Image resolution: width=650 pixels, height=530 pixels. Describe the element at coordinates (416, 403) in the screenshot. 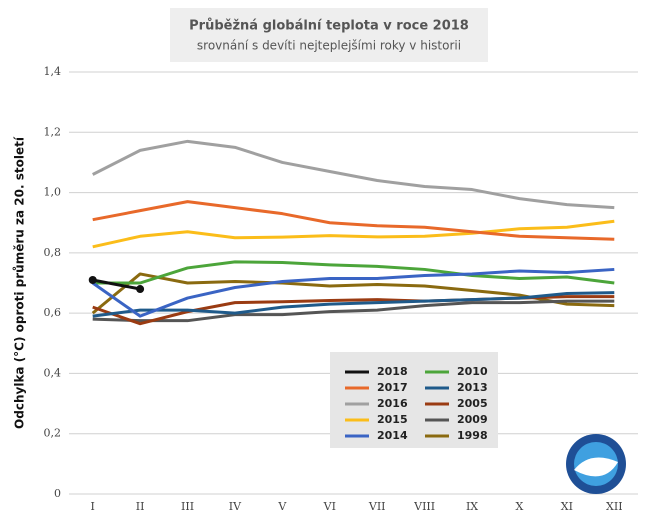

I see `legend: 2018 2017 2016 2015 2014 2010 2013 2005 2009 1998` at that location.